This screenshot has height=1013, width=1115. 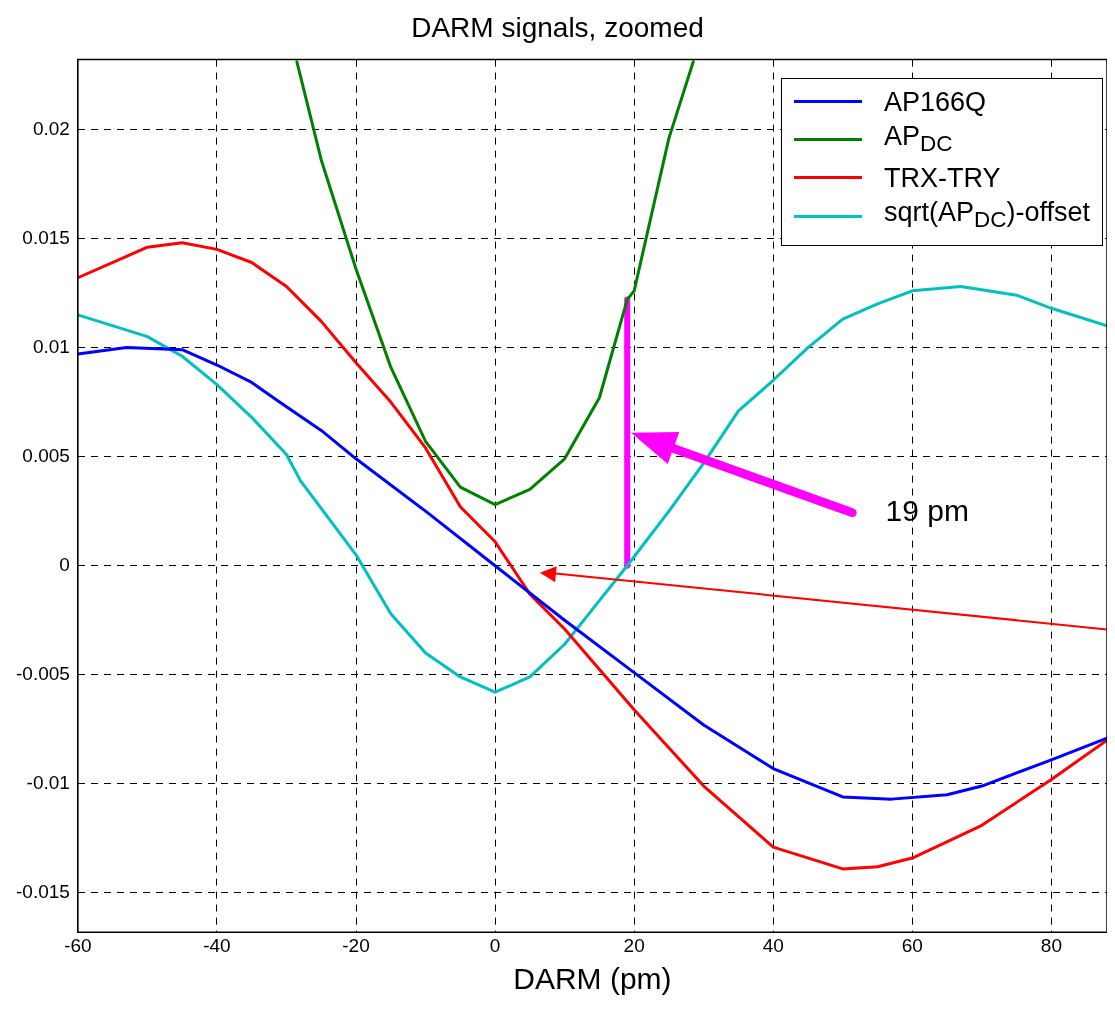 I want to click on y-tick-label: 0.015, so click(x=46, y=237).